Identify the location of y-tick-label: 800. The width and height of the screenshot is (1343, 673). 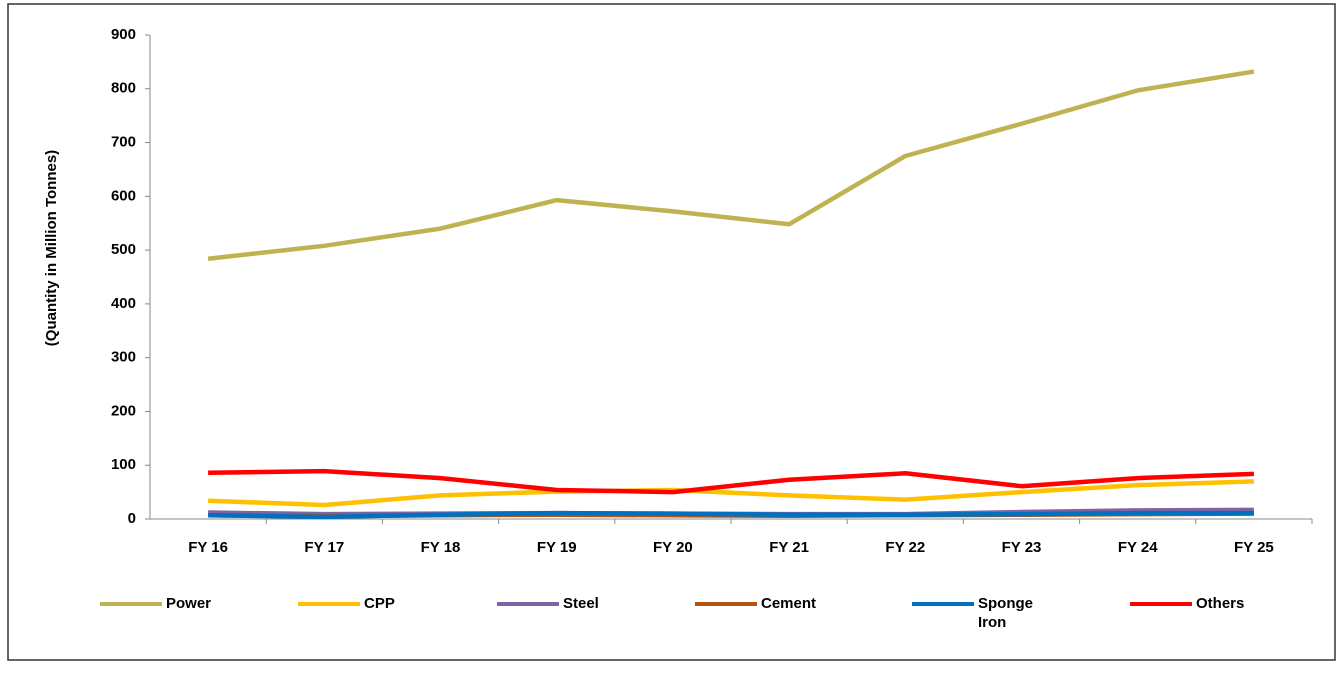
(123, 88).